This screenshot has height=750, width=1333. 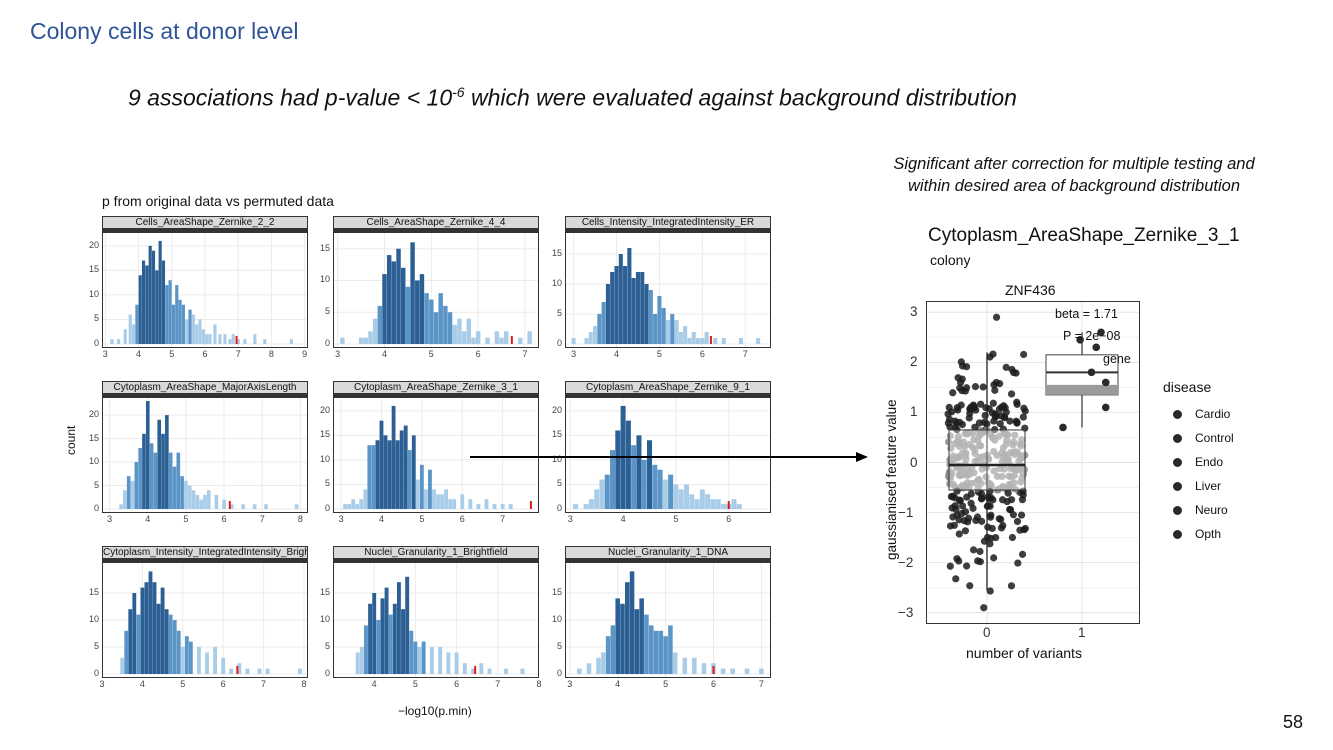 What do you see at coordinates (623, 519) in the screenshot?
I see `x-tick-label: 4` at bounding box center [623, 519].